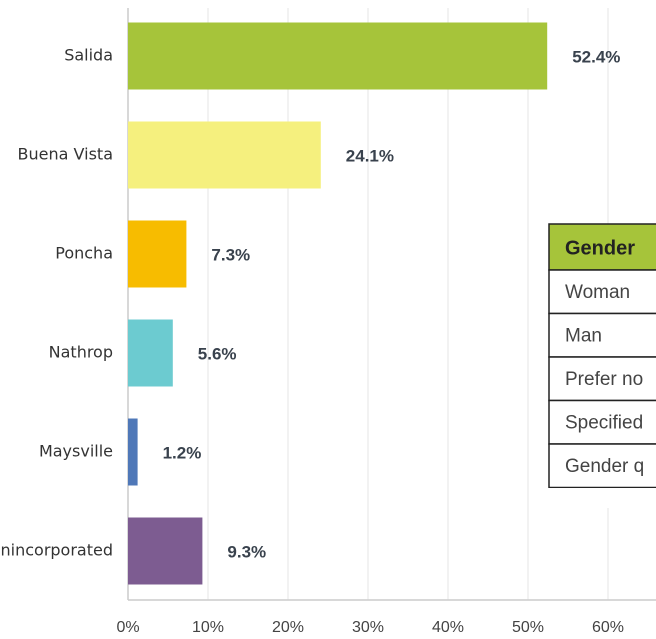  Describe the element at coordinates (601, 498) in the screenshot. I see `table-clip` at that location.